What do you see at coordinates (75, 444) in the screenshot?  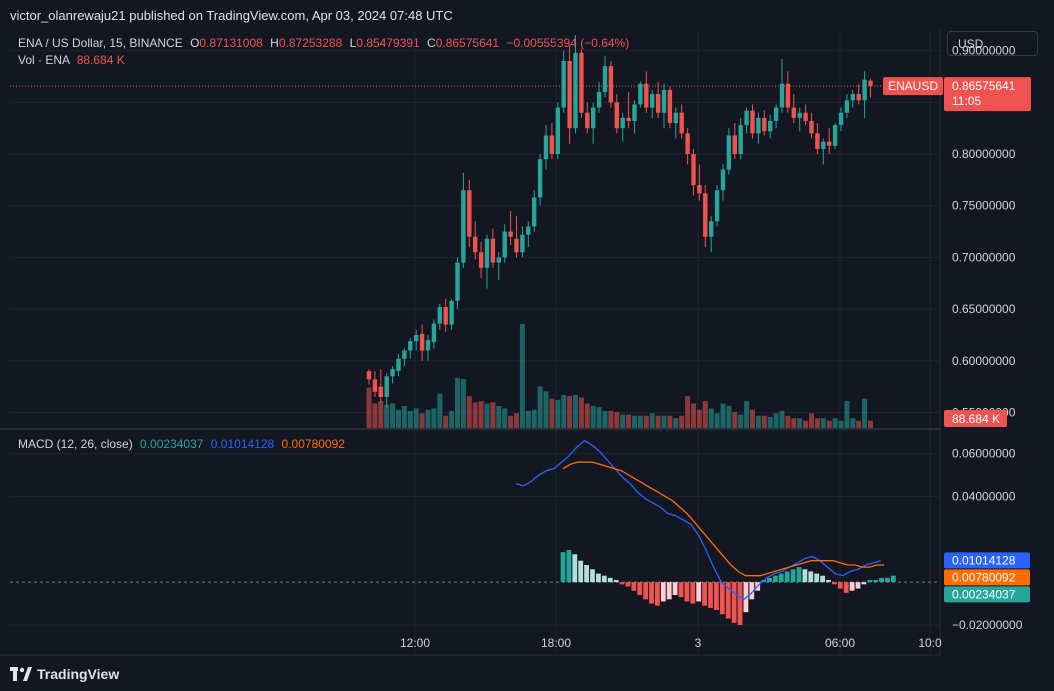 I see `macd-title: MACD (12, 26, close)` at bounding box center [75, 444].